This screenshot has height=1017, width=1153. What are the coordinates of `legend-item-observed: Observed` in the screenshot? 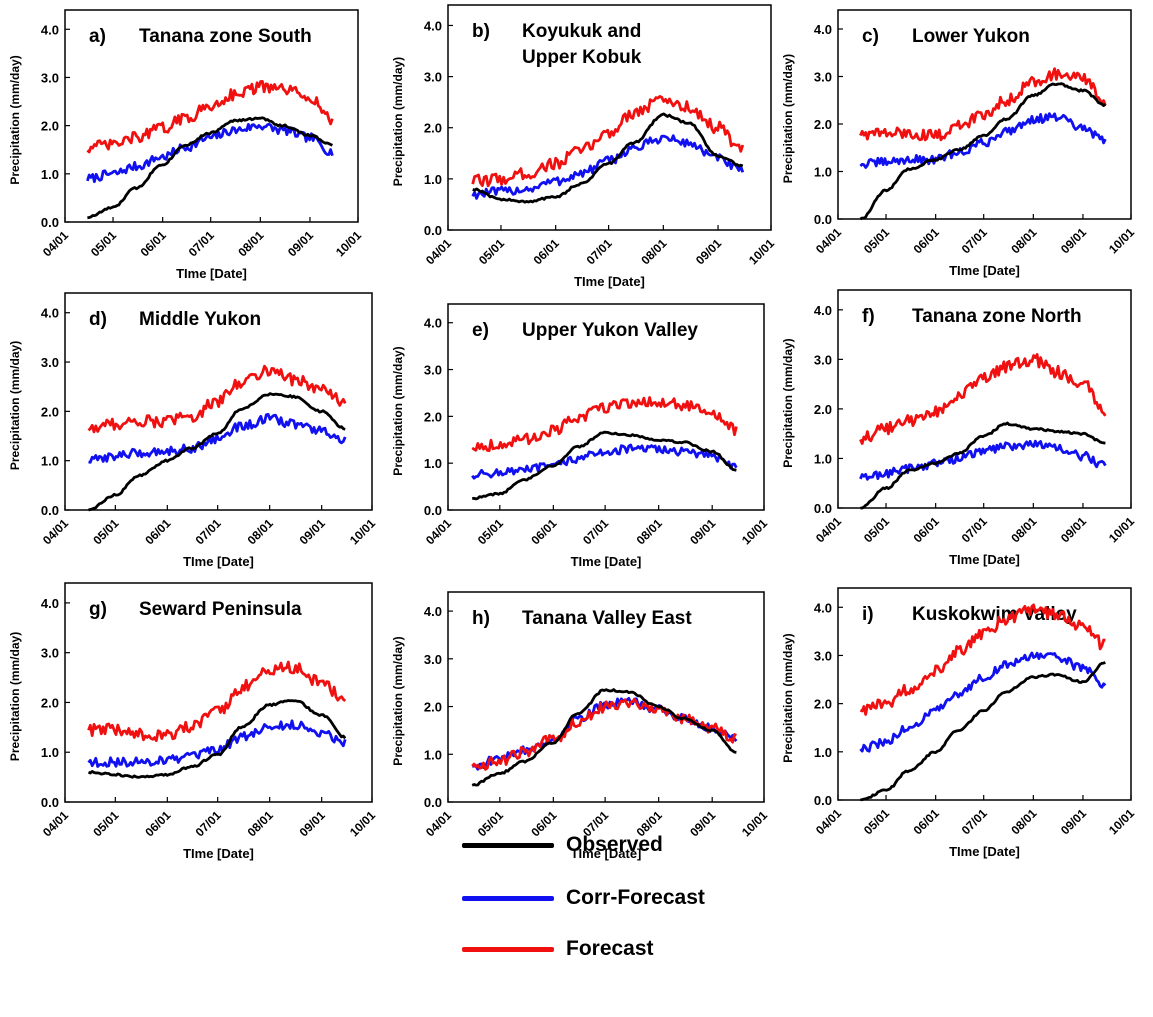 It's located at (562, 845).